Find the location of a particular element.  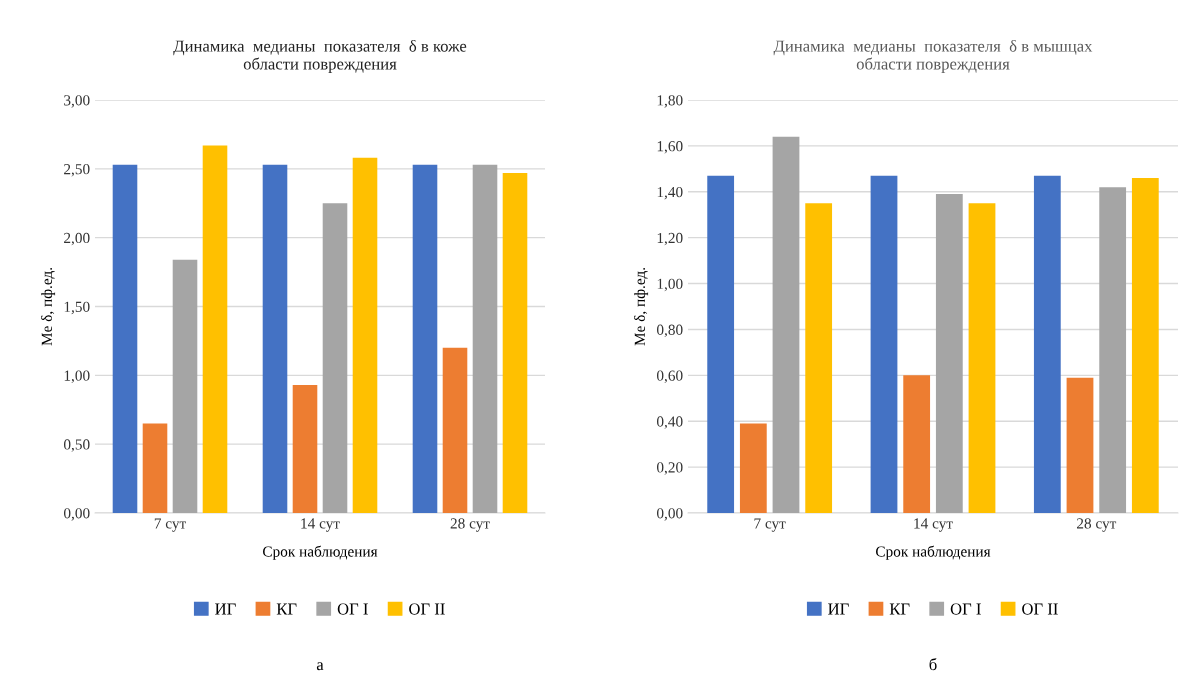

y-tick-label: 1,80 is located at coordinates (670, 101).